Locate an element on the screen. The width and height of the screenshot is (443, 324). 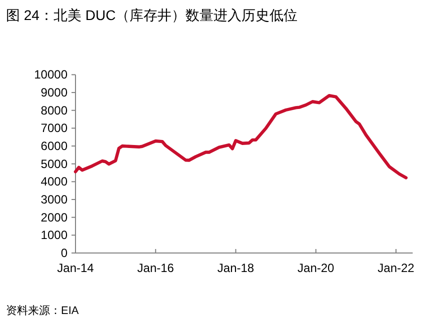
y-tick-label: 3000 is located at coordinates (54, 199).